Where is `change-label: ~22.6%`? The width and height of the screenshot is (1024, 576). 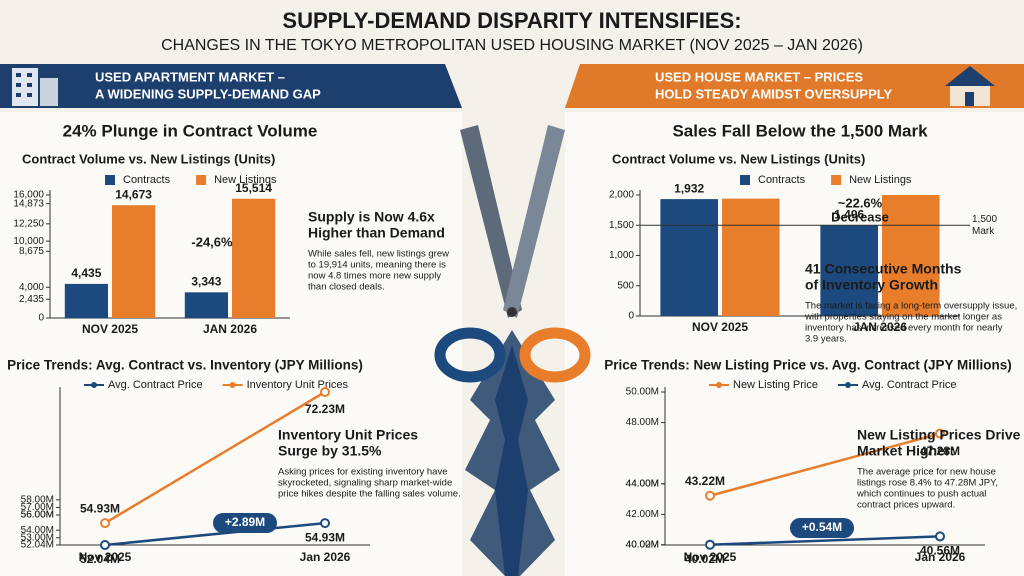 change-label: ~22.6% is located at coordinates (860, 202).